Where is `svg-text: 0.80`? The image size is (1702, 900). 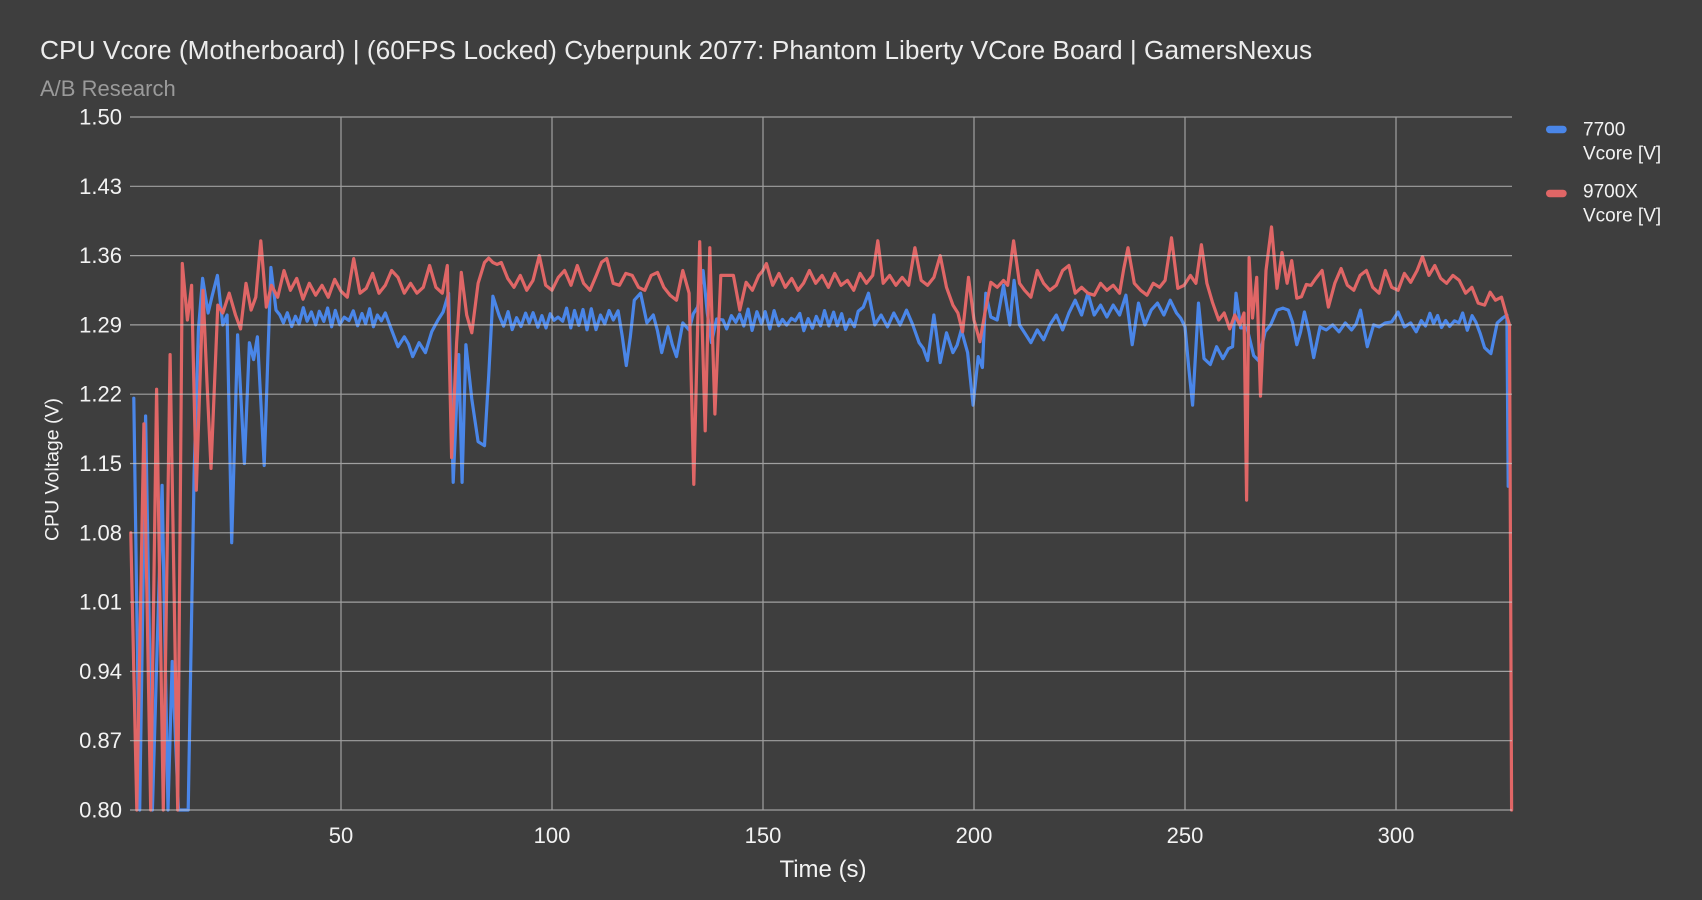 svg-text: 0.80 is located at coordinates (100, 810).